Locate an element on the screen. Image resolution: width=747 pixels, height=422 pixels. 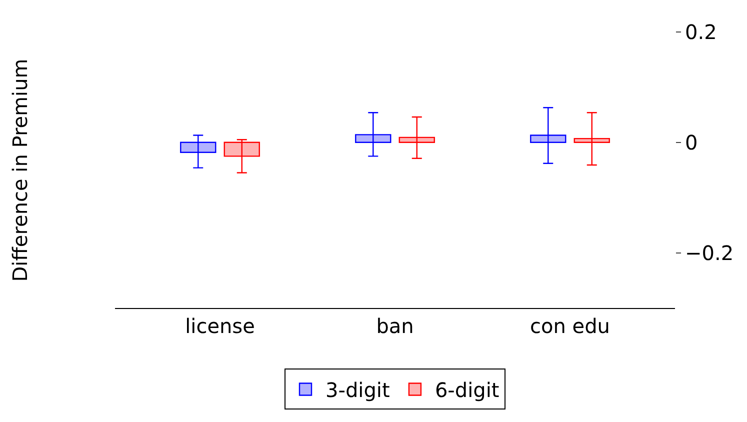
x-tick-label: con edu is located at coordinates (570, 326).